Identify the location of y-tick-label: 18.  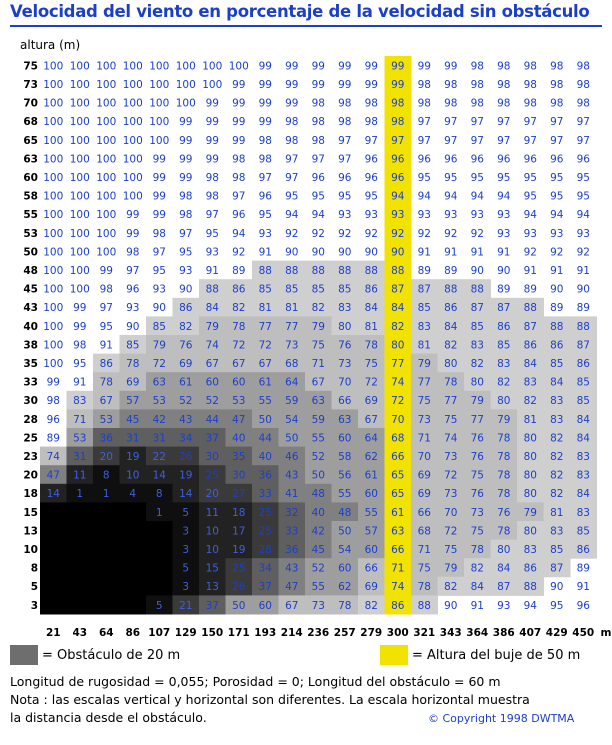
(30, 494).